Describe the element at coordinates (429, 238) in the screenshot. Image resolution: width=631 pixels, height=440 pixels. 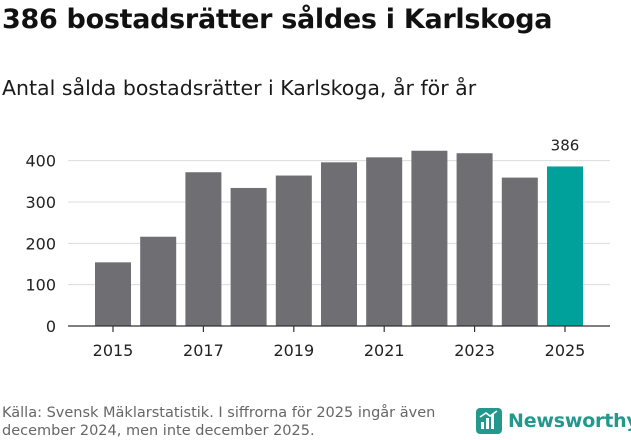
I see `bar-2022` at that location.